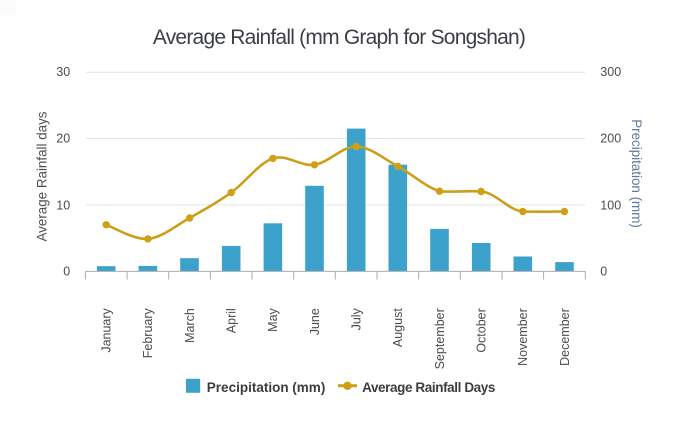 The image size is (682, 445). What do you see at coordinates (398, 327) in the screenshot?
I see `svg-text: August` at bounding box center [398, 327].